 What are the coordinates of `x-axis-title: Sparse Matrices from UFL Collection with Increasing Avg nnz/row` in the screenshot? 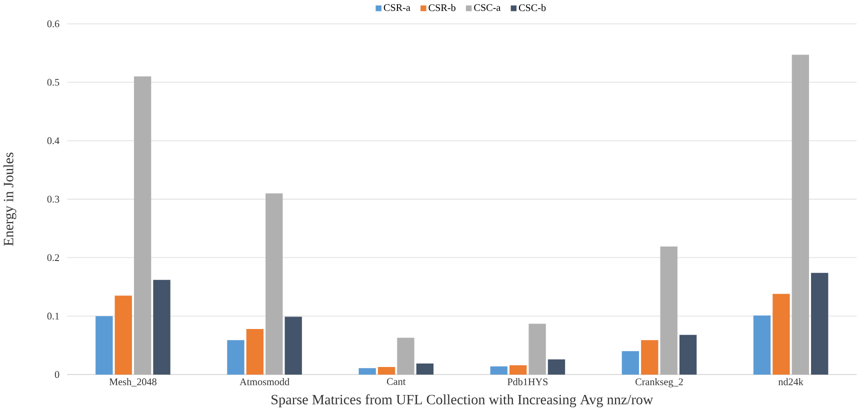 It's located at (463, 401).